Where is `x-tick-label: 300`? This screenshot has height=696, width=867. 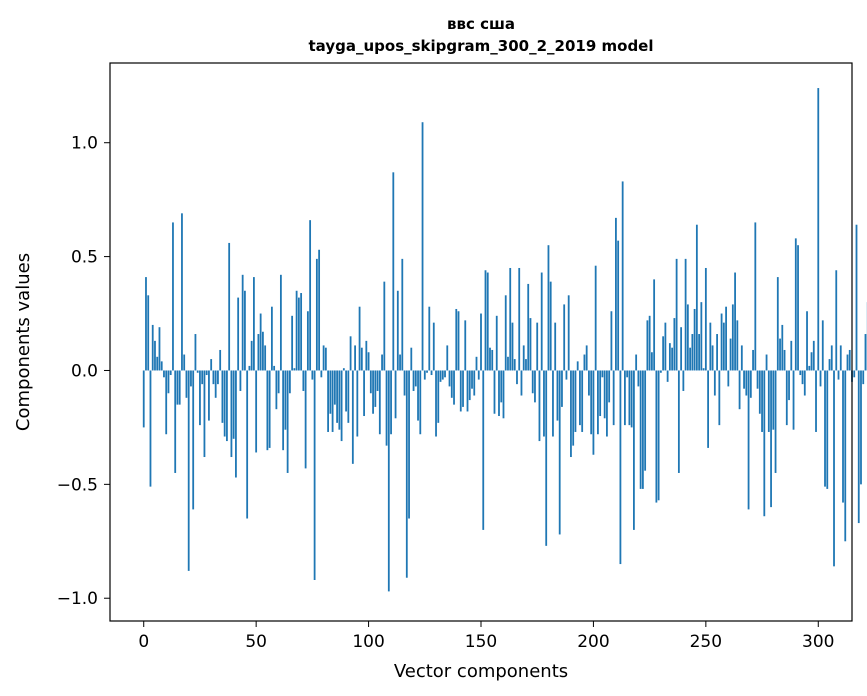
x-tick-label: 300 is located at coordinates (818, 642).